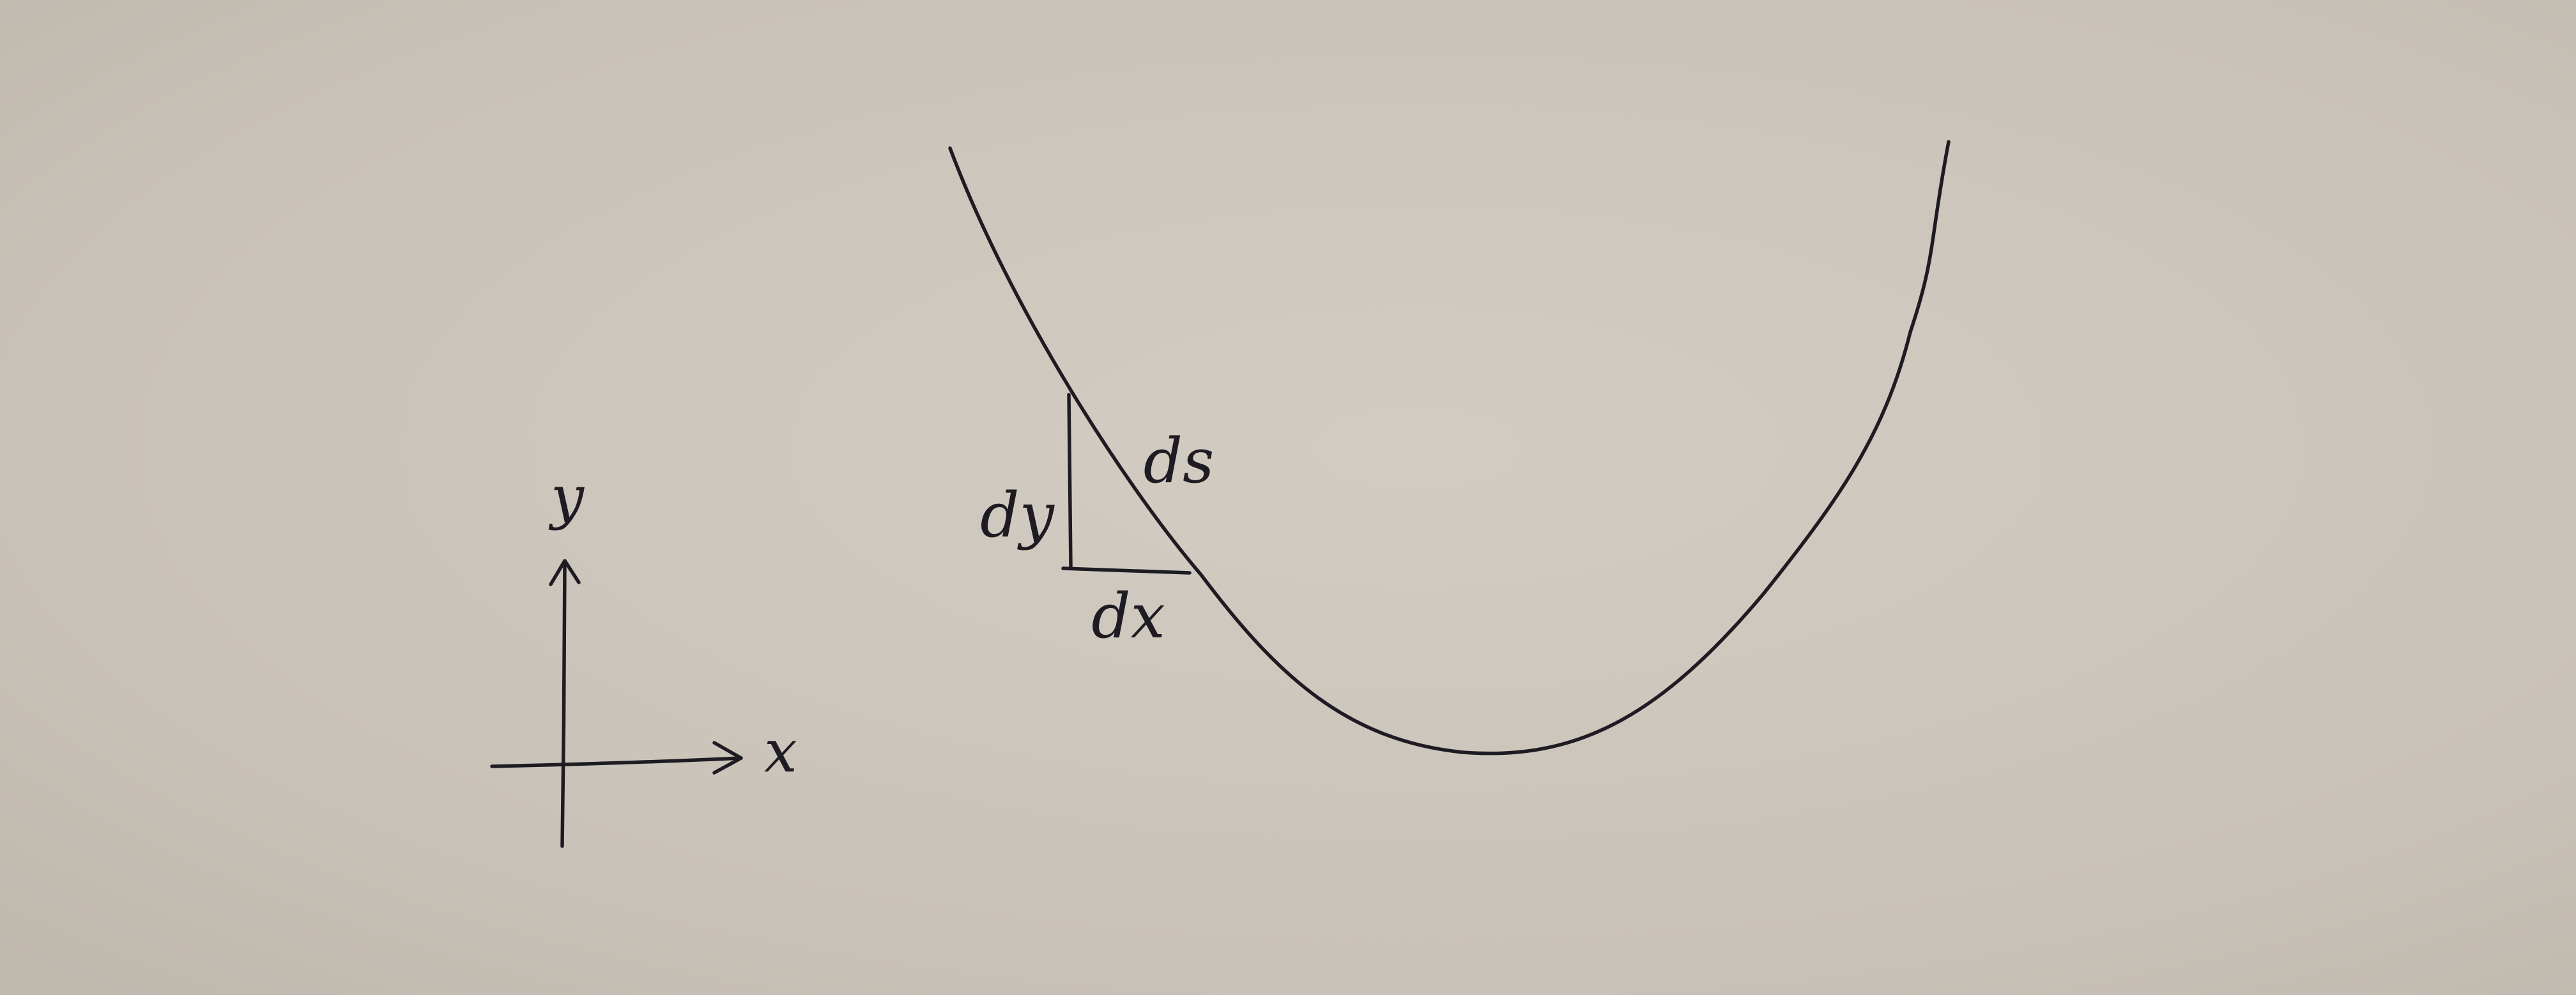 The height and width of the screenshot is (995, 2576). I want to click on y-axis-arrowhead, so click(565, 572).